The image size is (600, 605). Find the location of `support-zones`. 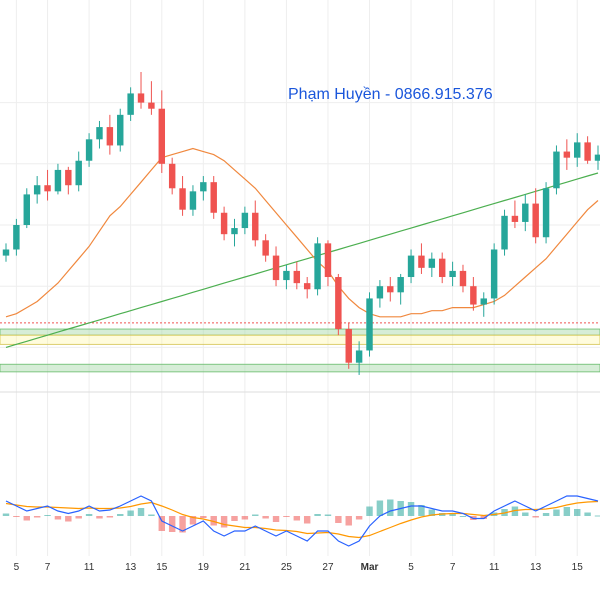

support-zones is located at coordinates (300, 347).